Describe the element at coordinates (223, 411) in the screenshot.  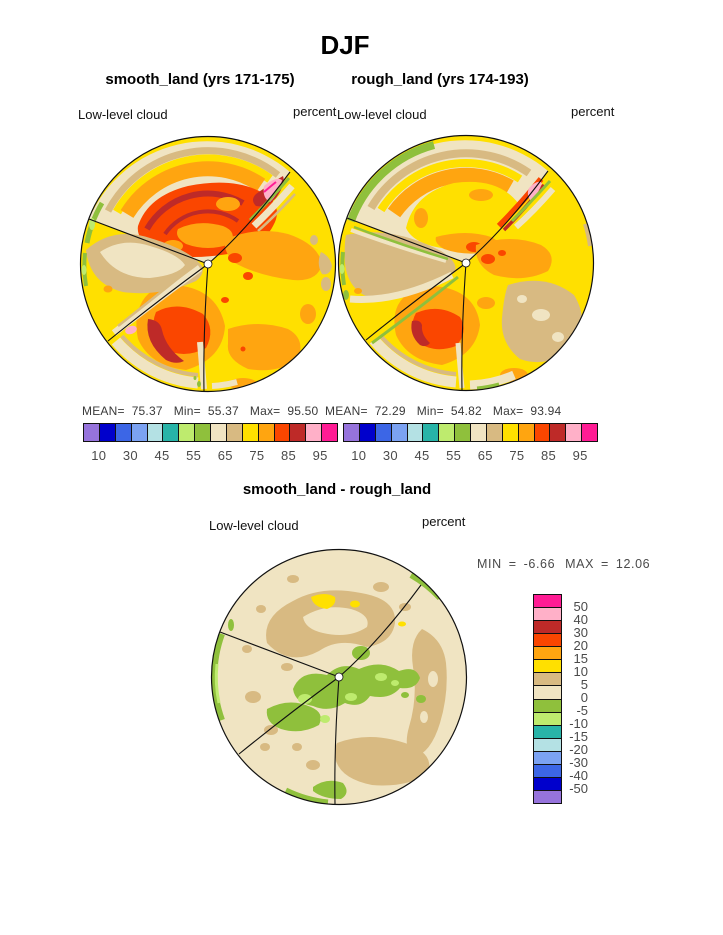
I see `min-value: 55.37` at that location.